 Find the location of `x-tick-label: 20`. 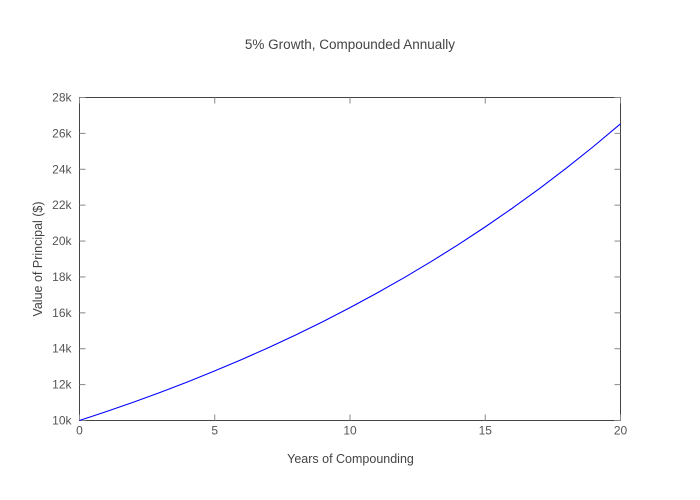

x-tick-label: 20 is located at coordinates (621, 431).